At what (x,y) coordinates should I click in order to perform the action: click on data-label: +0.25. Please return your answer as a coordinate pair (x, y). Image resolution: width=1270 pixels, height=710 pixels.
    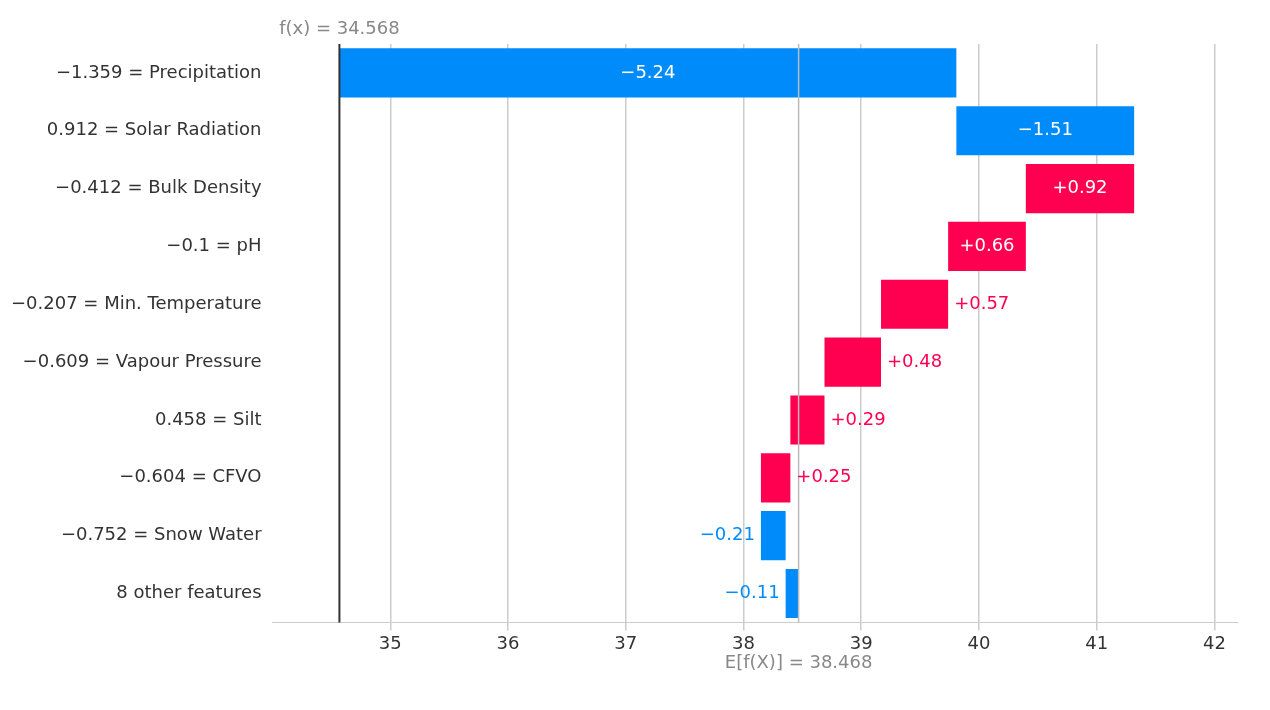
    Looking at the image, I should click on (824, 476).